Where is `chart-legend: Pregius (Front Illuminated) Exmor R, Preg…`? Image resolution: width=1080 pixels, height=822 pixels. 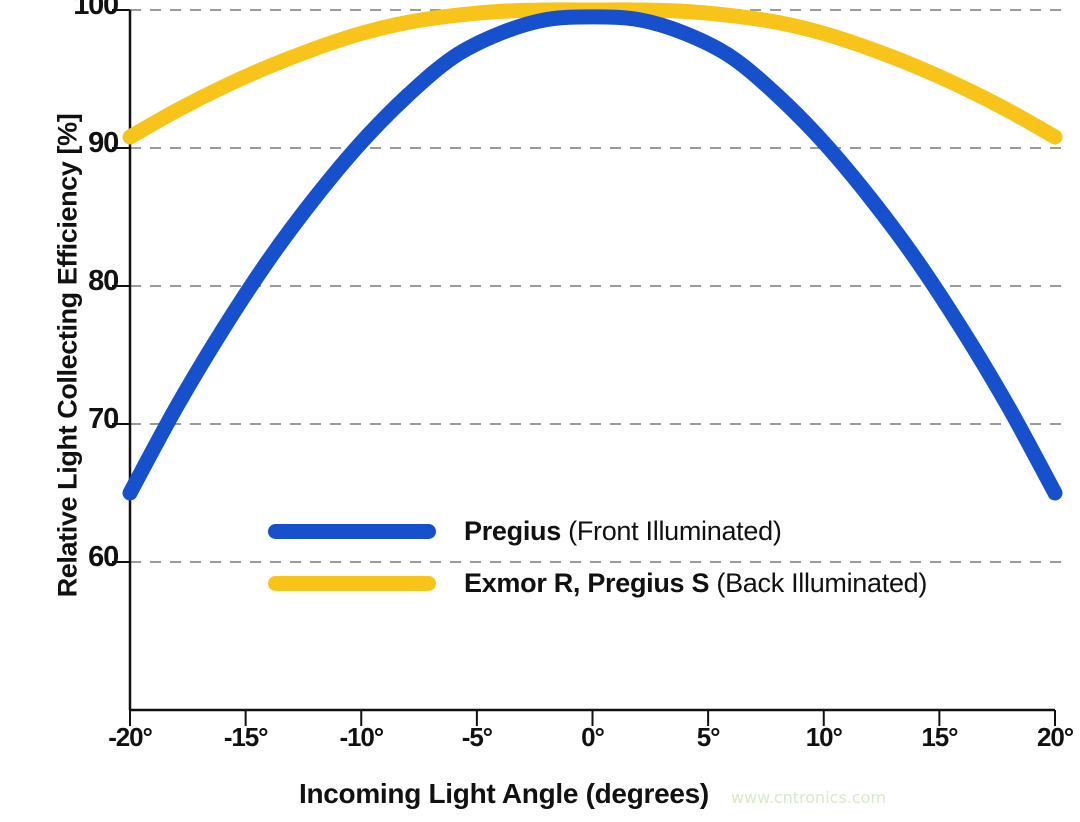
chart-legend: Pregius (Front Illuminated) Exmor R, Preg… is located at coordinates (648, 557).